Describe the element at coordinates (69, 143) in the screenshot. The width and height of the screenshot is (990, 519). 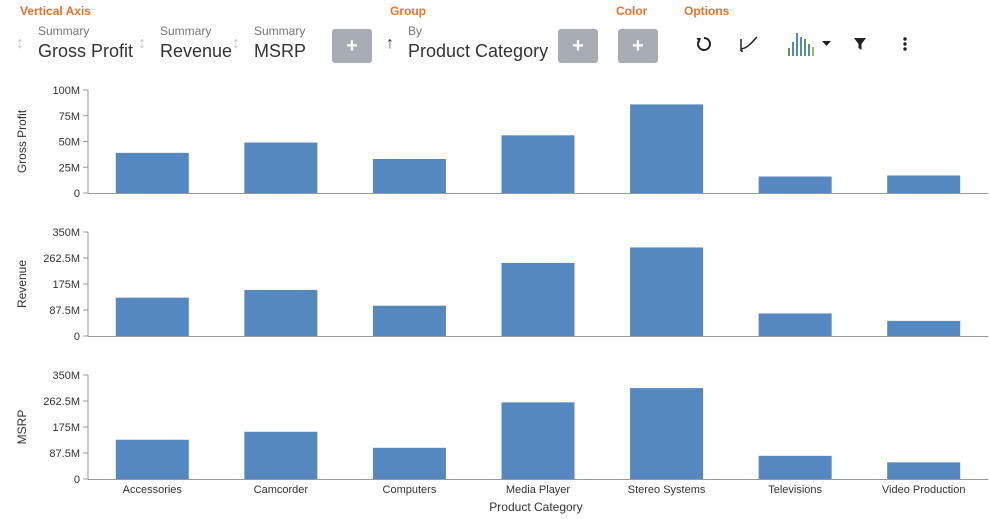
I see `y-tick-label: 50M` at that location.